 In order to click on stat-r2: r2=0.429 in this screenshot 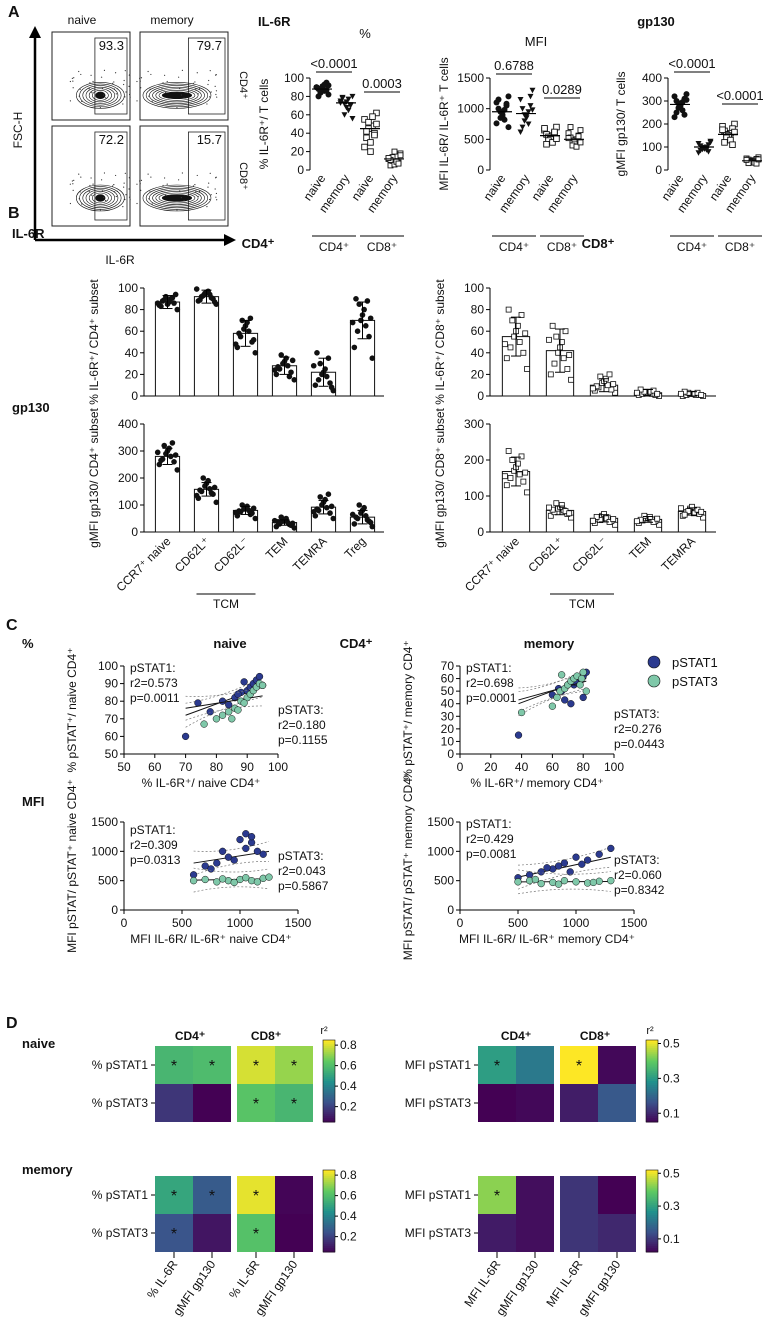, I will do `click(490, 839)`.